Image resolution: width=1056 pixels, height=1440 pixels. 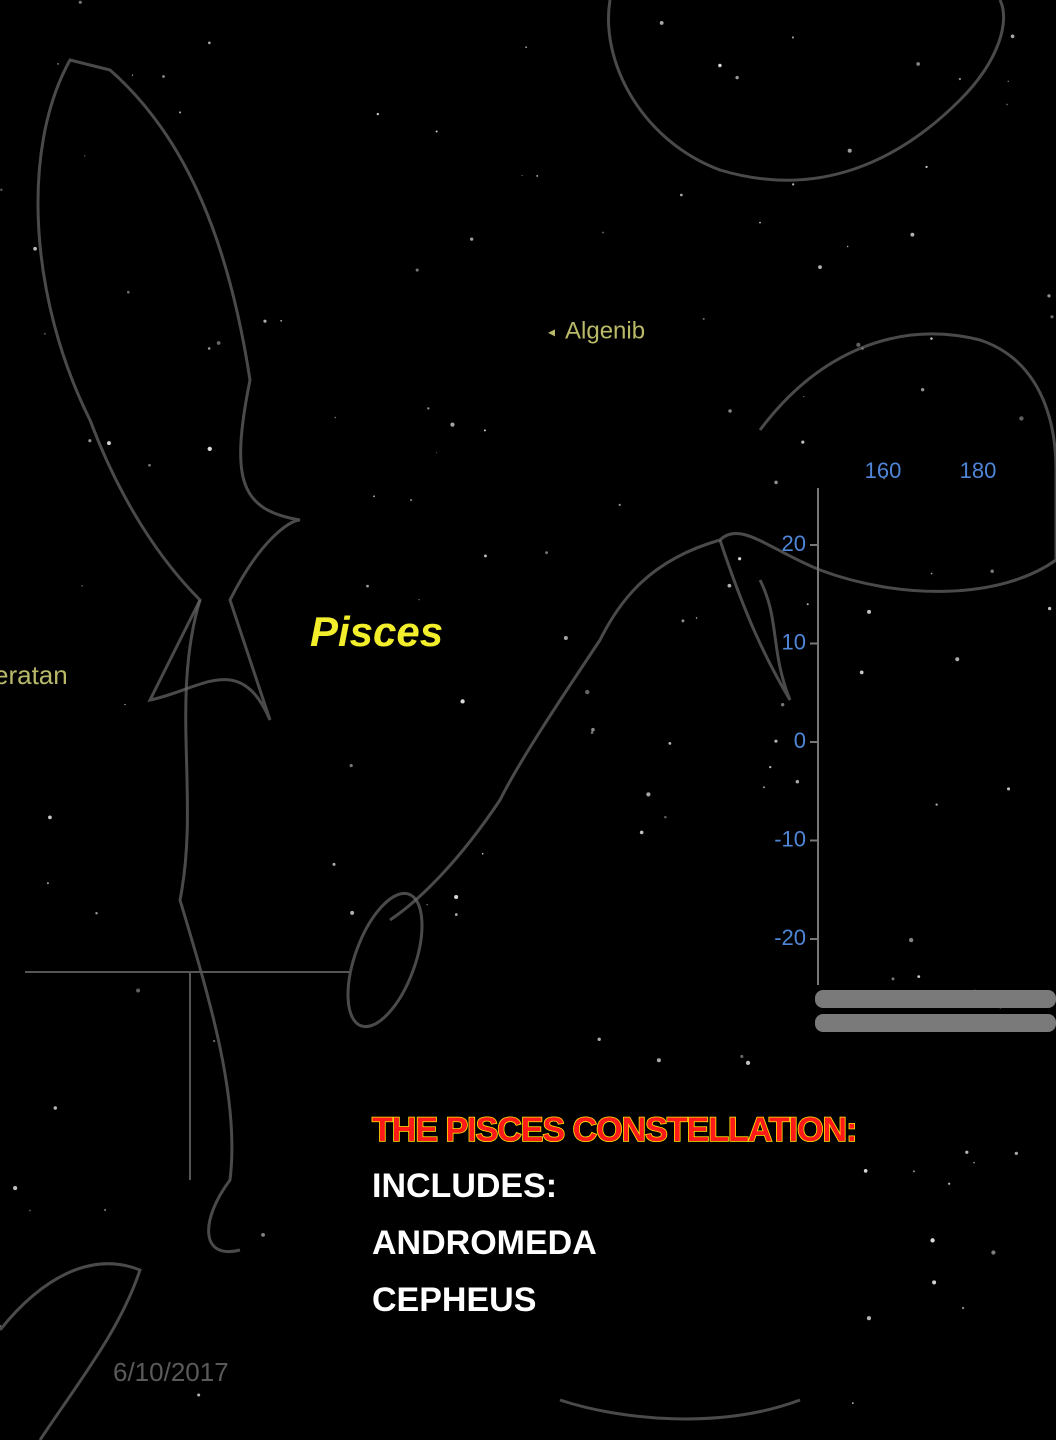 I want to click on axis-tick-label: -20, so click(x=790, y=937).